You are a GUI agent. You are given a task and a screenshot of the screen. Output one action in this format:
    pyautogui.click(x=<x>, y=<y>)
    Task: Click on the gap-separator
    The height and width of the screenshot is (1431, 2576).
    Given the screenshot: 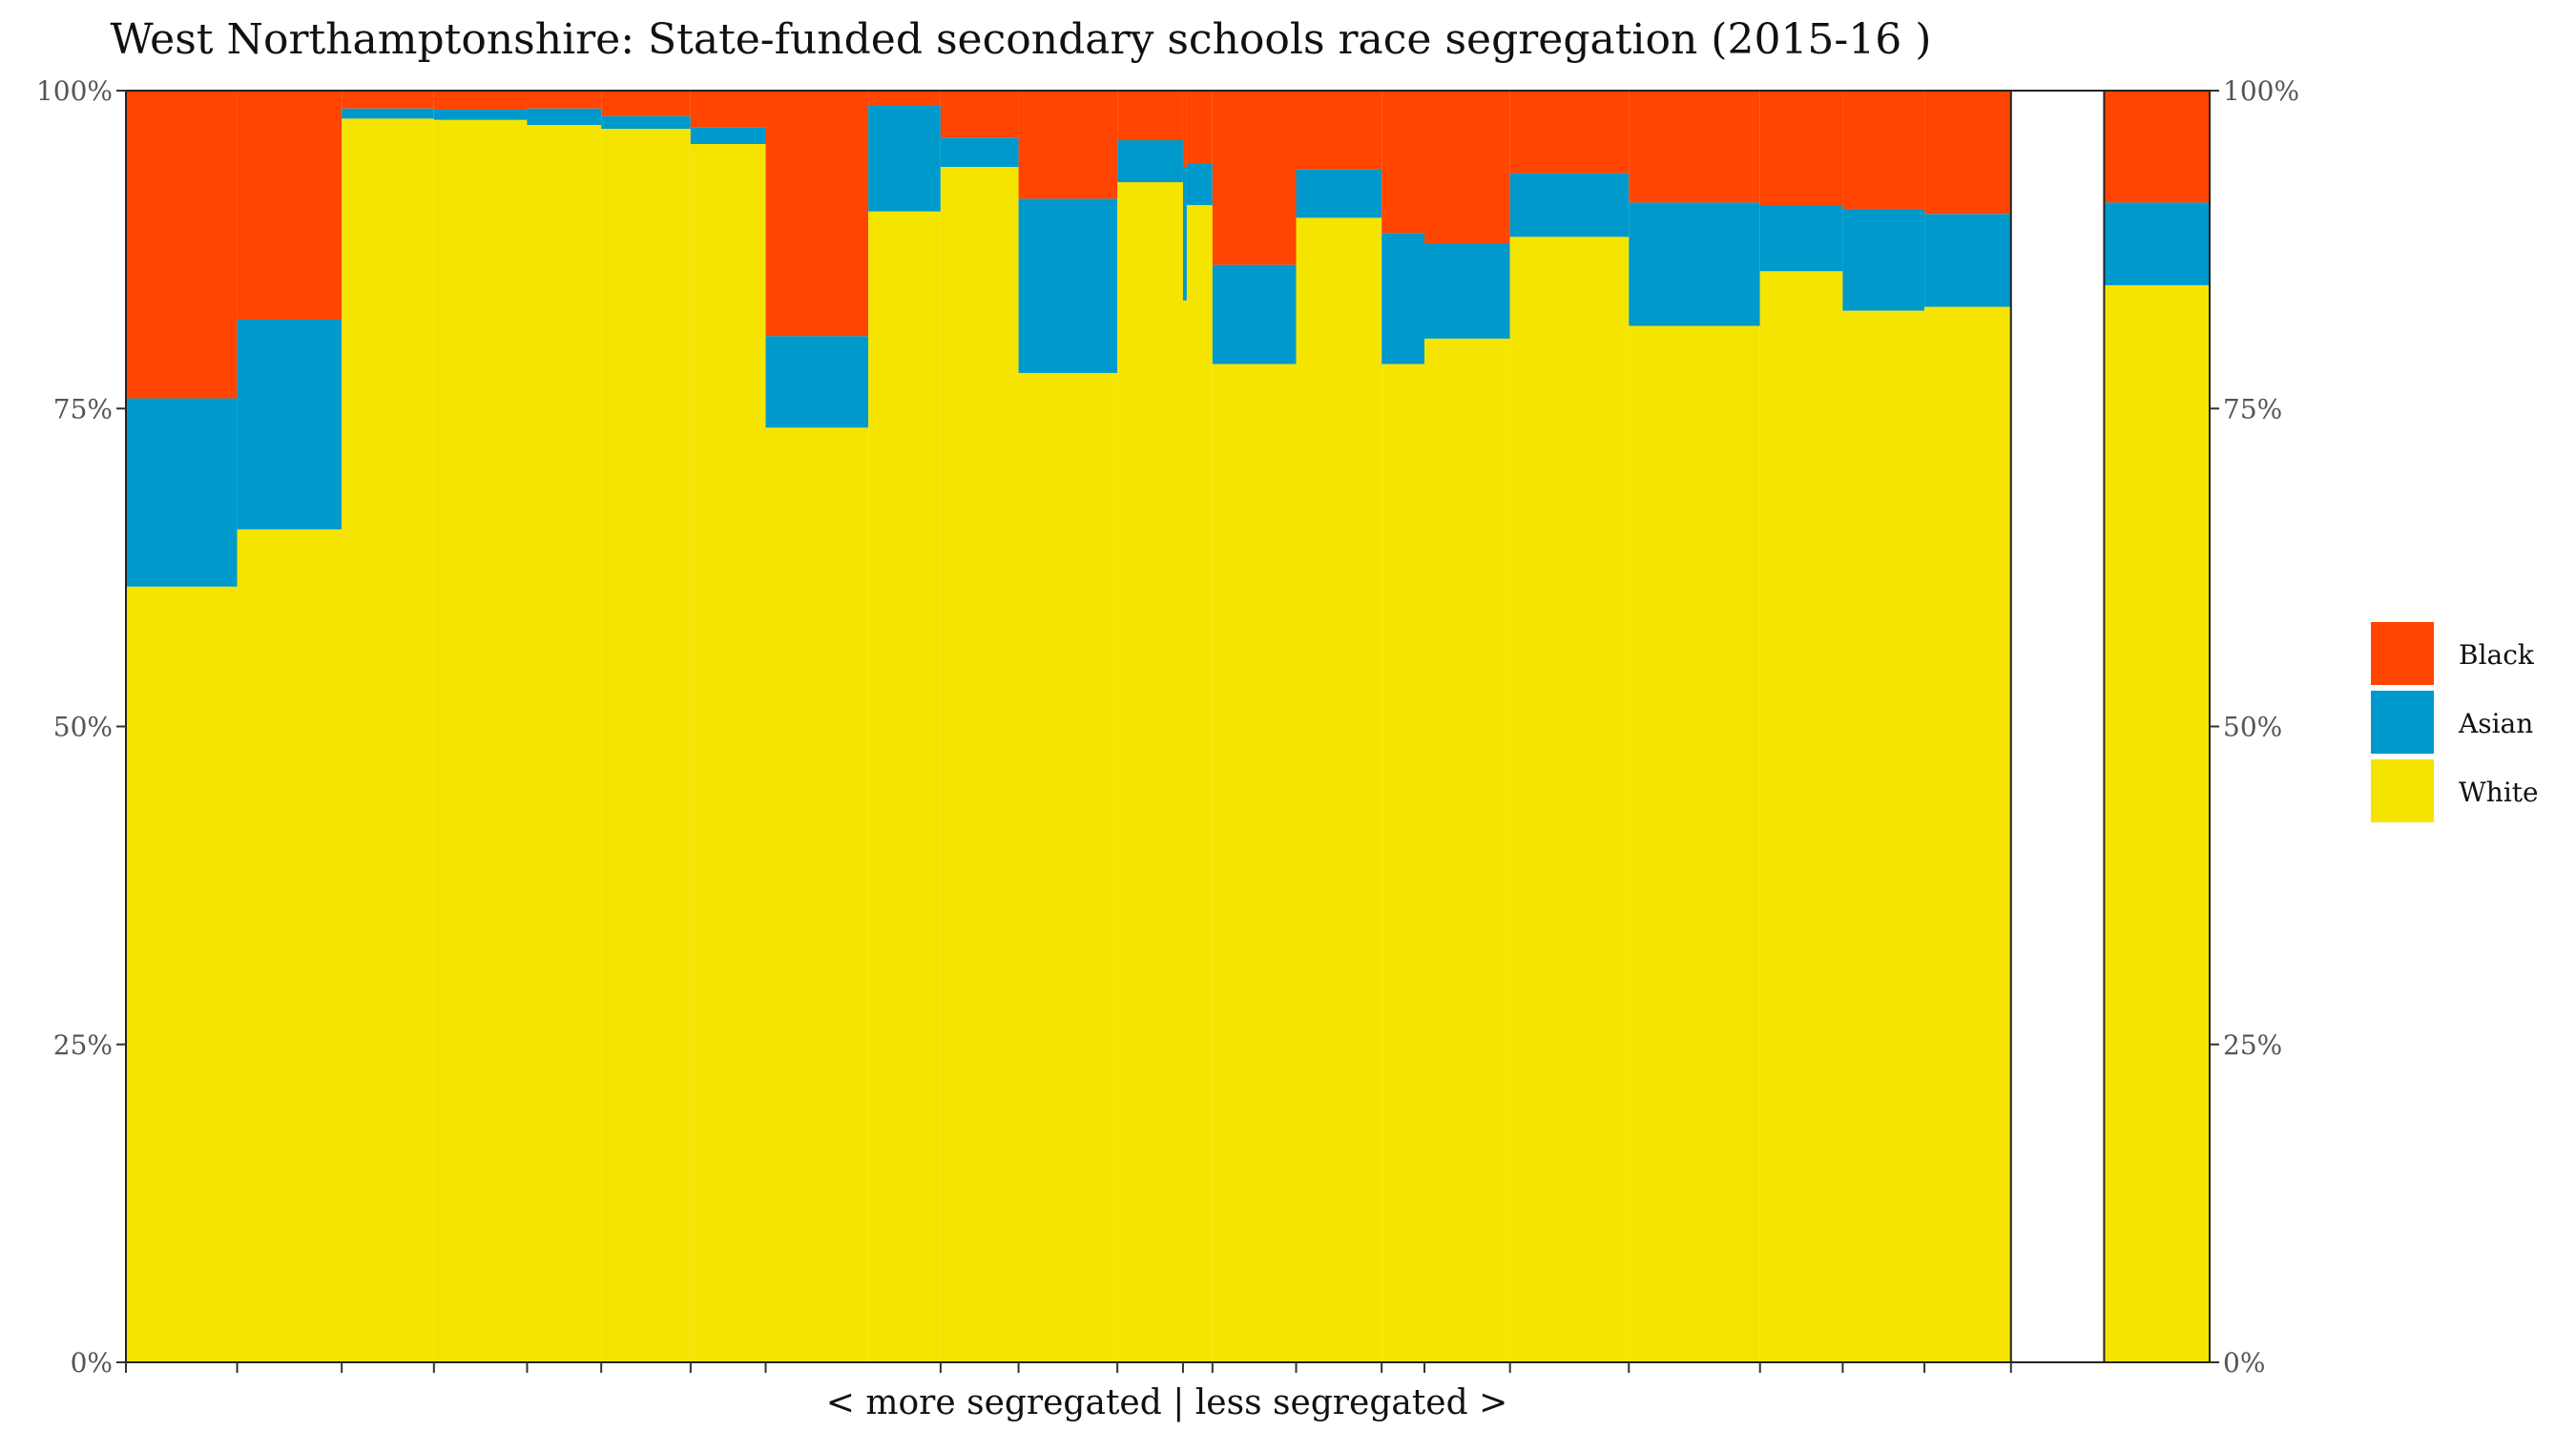 What is the action you would take?
    pyautogui.click(x=2057, y=726)
    